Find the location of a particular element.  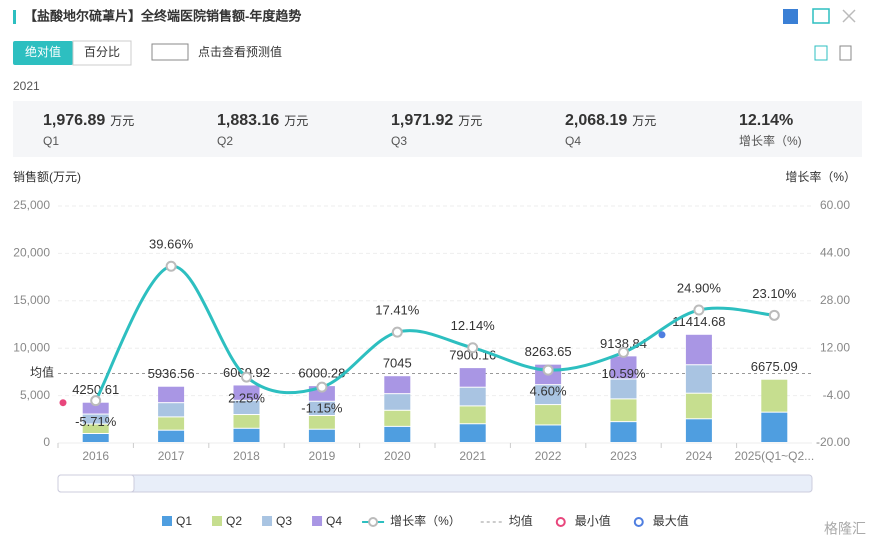

growth-label: -1.15% is located at coordinates (322, 408).